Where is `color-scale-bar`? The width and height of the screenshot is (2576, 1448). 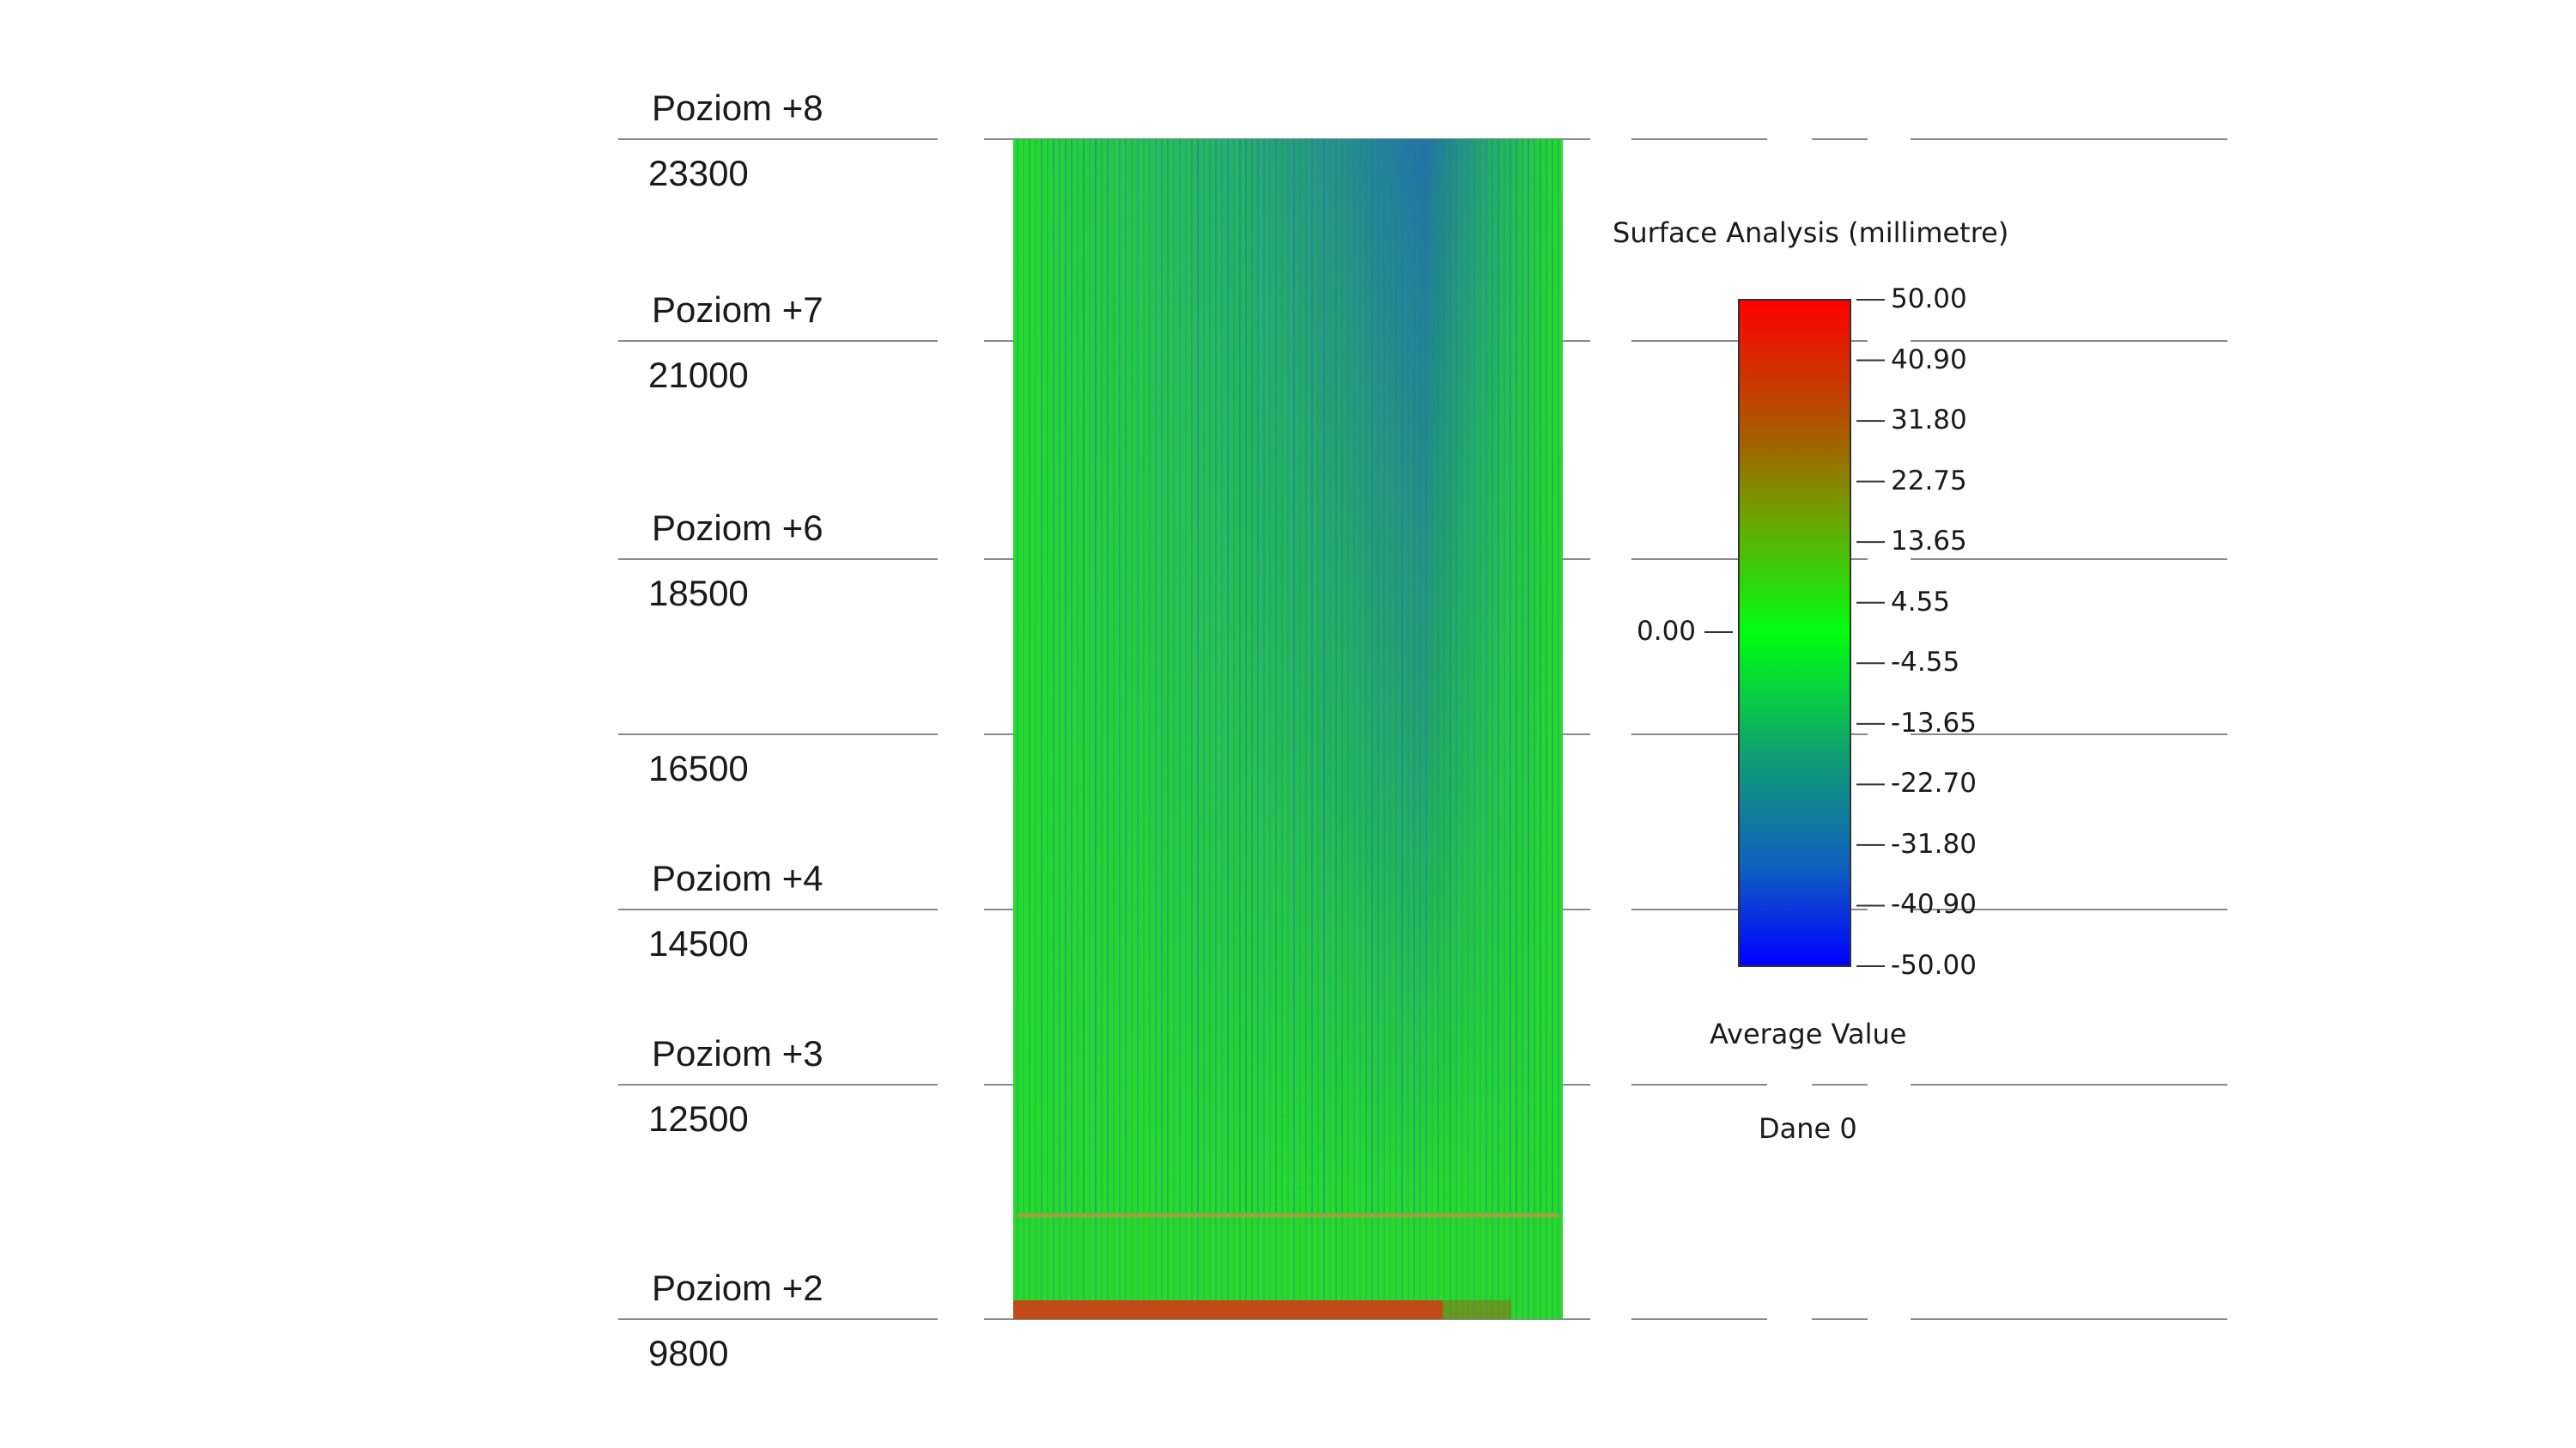
color-scale-bar is located at coordinates (1794, 633).